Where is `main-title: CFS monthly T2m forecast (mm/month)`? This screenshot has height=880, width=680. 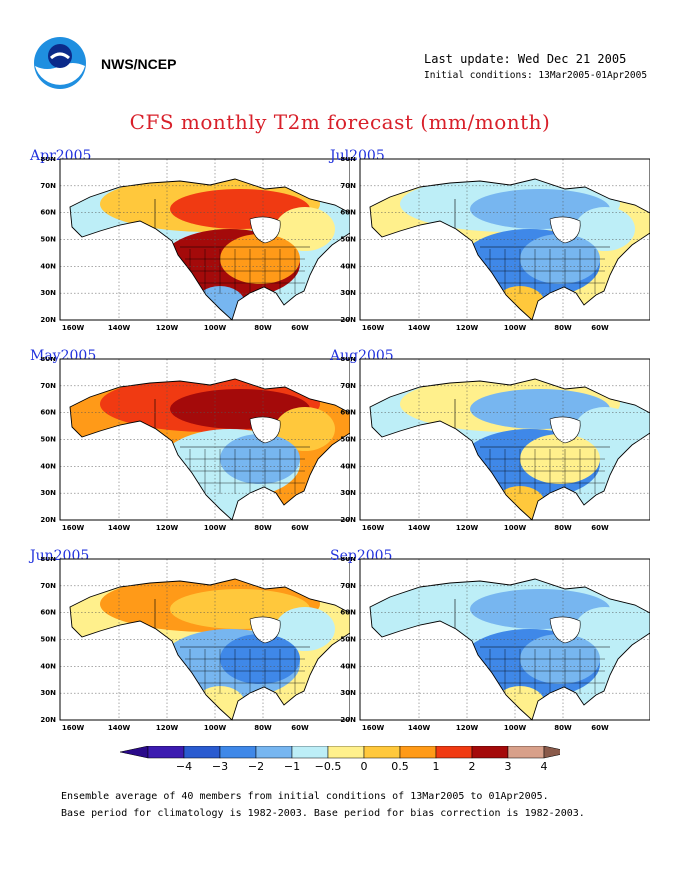 main-title: CFS monthly T2m forecast (mm/month) is located at coordinates (340, 122).